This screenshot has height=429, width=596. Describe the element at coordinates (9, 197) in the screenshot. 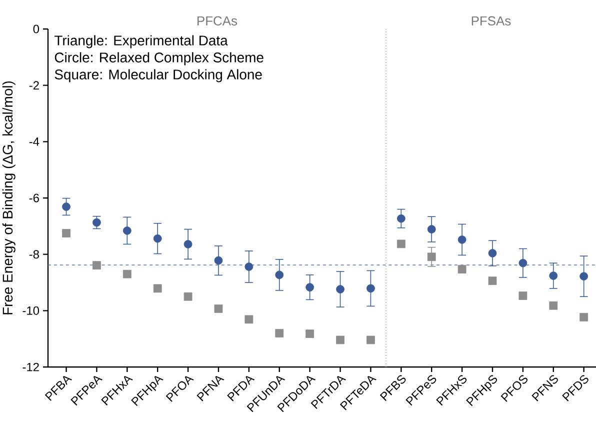

I see `y-axis-title: Free Energy of Binding (ΔG, kcal/mol)` at that location.